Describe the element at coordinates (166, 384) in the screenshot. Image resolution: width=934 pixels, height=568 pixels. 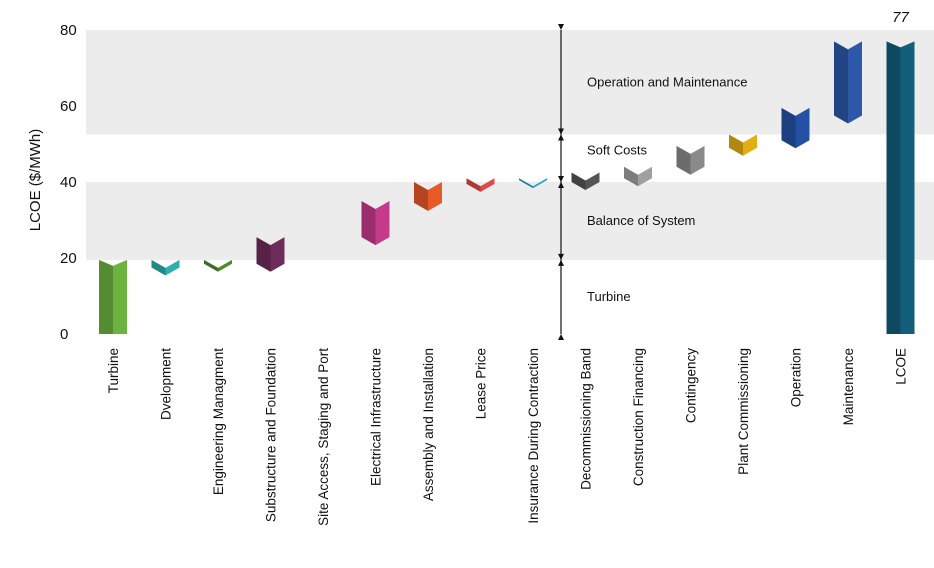
I see `category-label: Dvelopment` at that location.